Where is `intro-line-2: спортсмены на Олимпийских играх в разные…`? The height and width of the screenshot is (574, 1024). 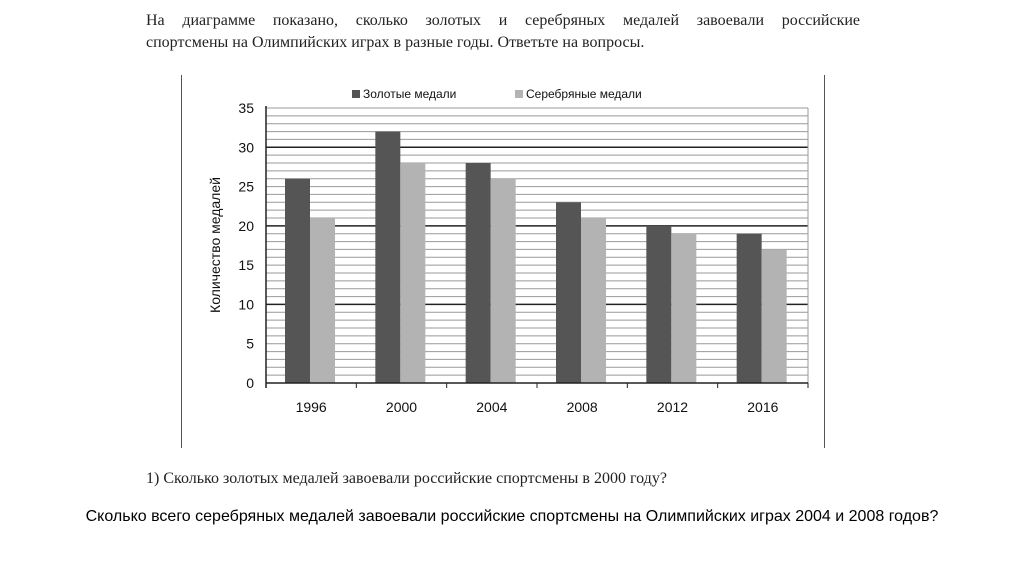 intro-line-2: спортсмены на Олимпийских играх в разные… is located at coordinates (395, 42).